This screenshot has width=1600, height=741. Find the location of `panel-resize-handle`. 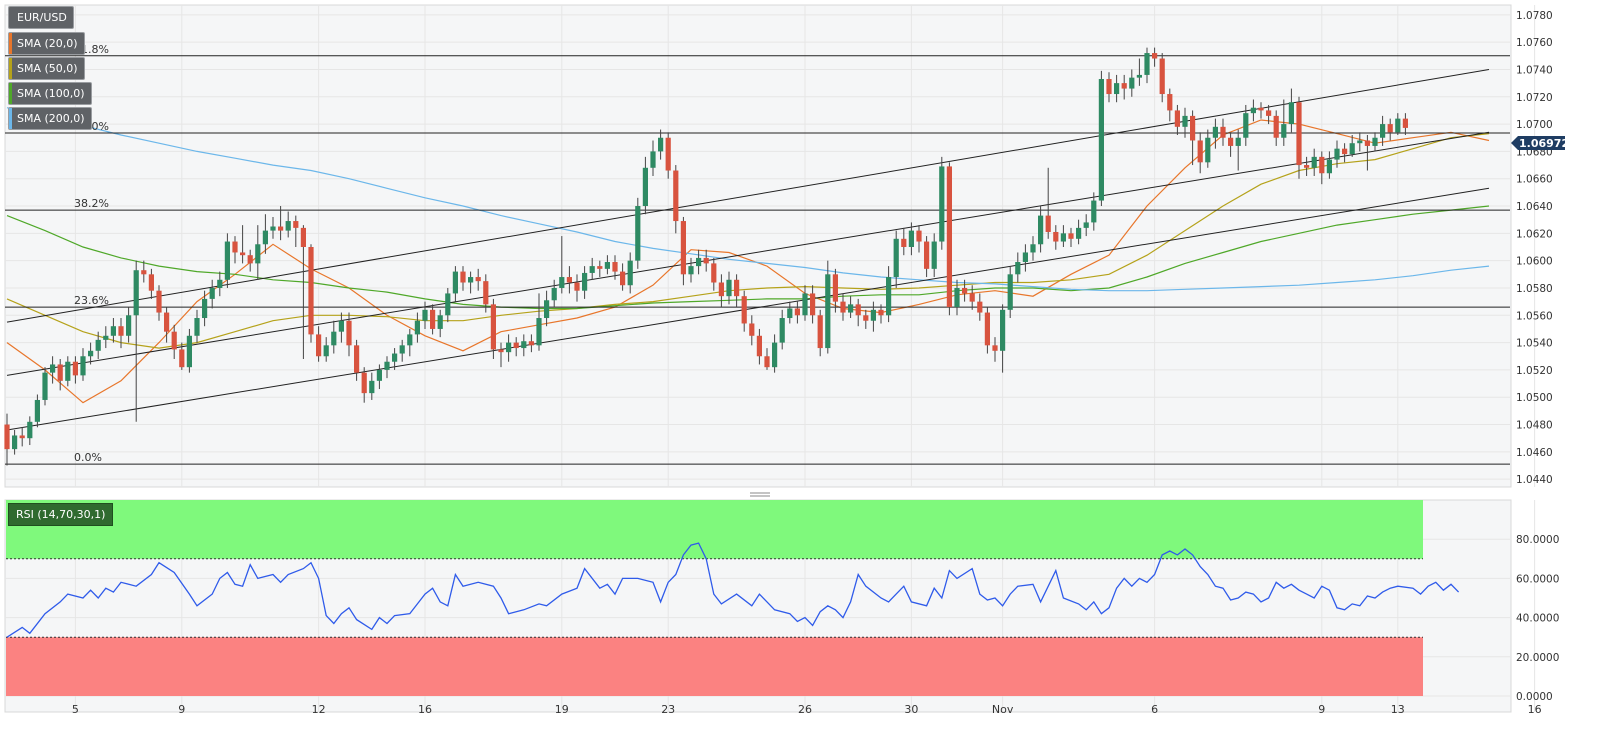

panel-resize-handle is located at coordinates (760, 494).